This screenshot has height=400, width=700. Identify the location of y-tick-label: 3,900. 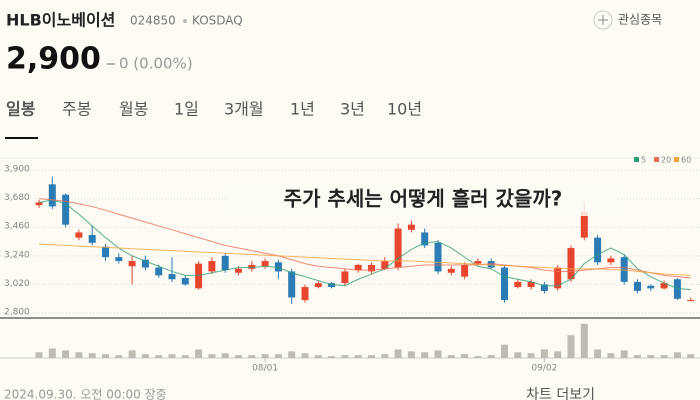
(17, 170).